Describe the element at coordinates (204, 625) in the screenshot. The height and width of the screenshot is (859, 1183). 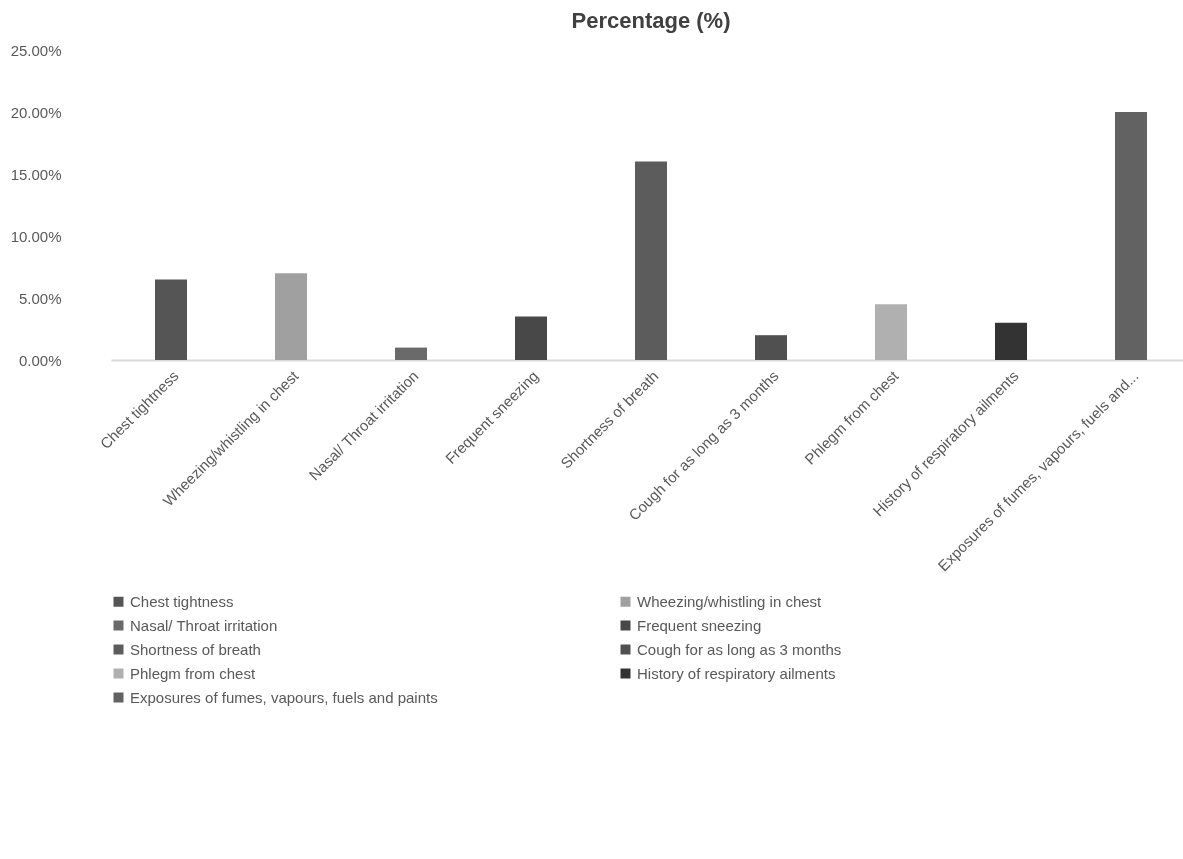
I see `legend-label: Nasal/ Throat irritation` at that location.